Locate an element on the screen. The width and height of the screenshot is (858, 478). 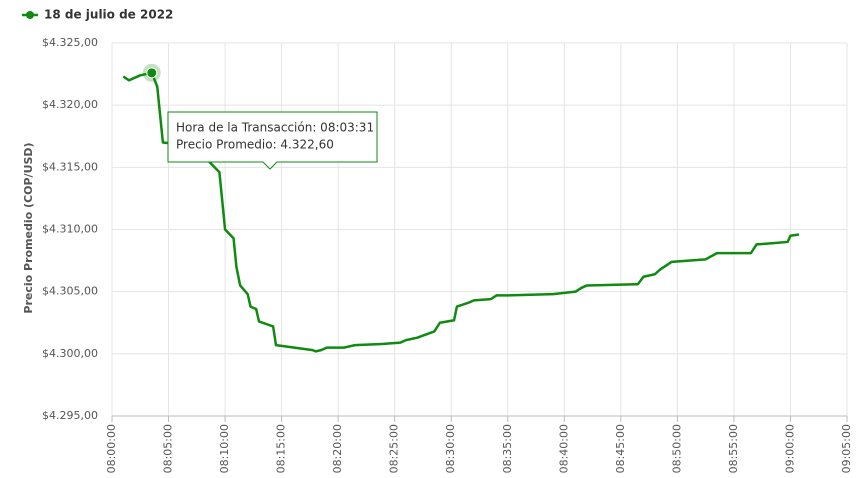
tooltip-text: Precio Promedio: 4.322,60 is located at coordinates (255, 145).